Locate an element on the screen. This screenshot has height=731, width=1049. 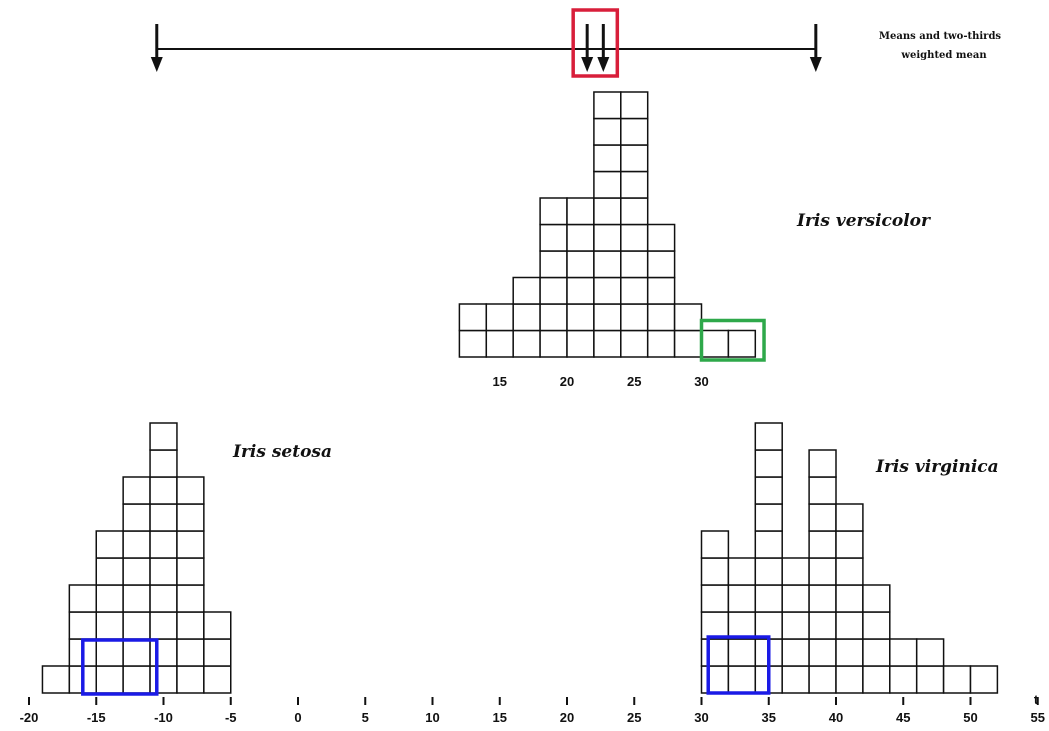
x-tick-label: -5 is located at coordinates (231, 717).